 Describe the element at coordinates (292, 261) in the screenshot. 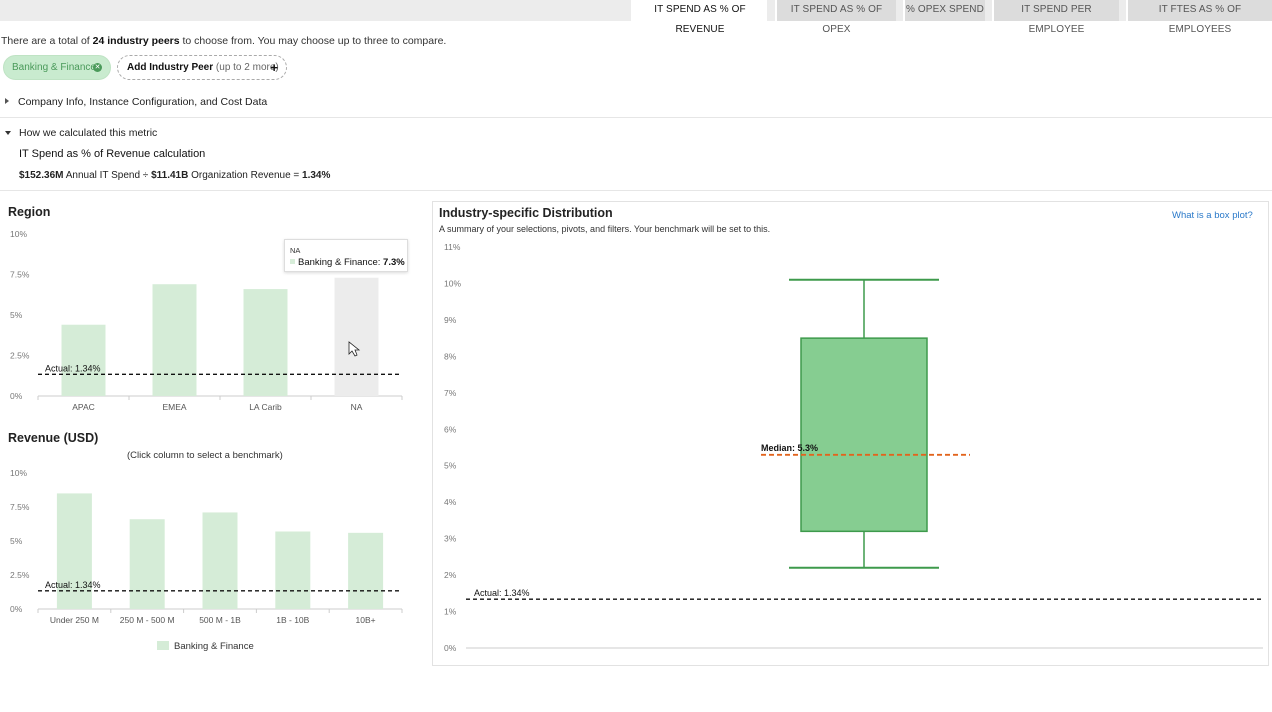

I see `series-swatch-icon` at that location.